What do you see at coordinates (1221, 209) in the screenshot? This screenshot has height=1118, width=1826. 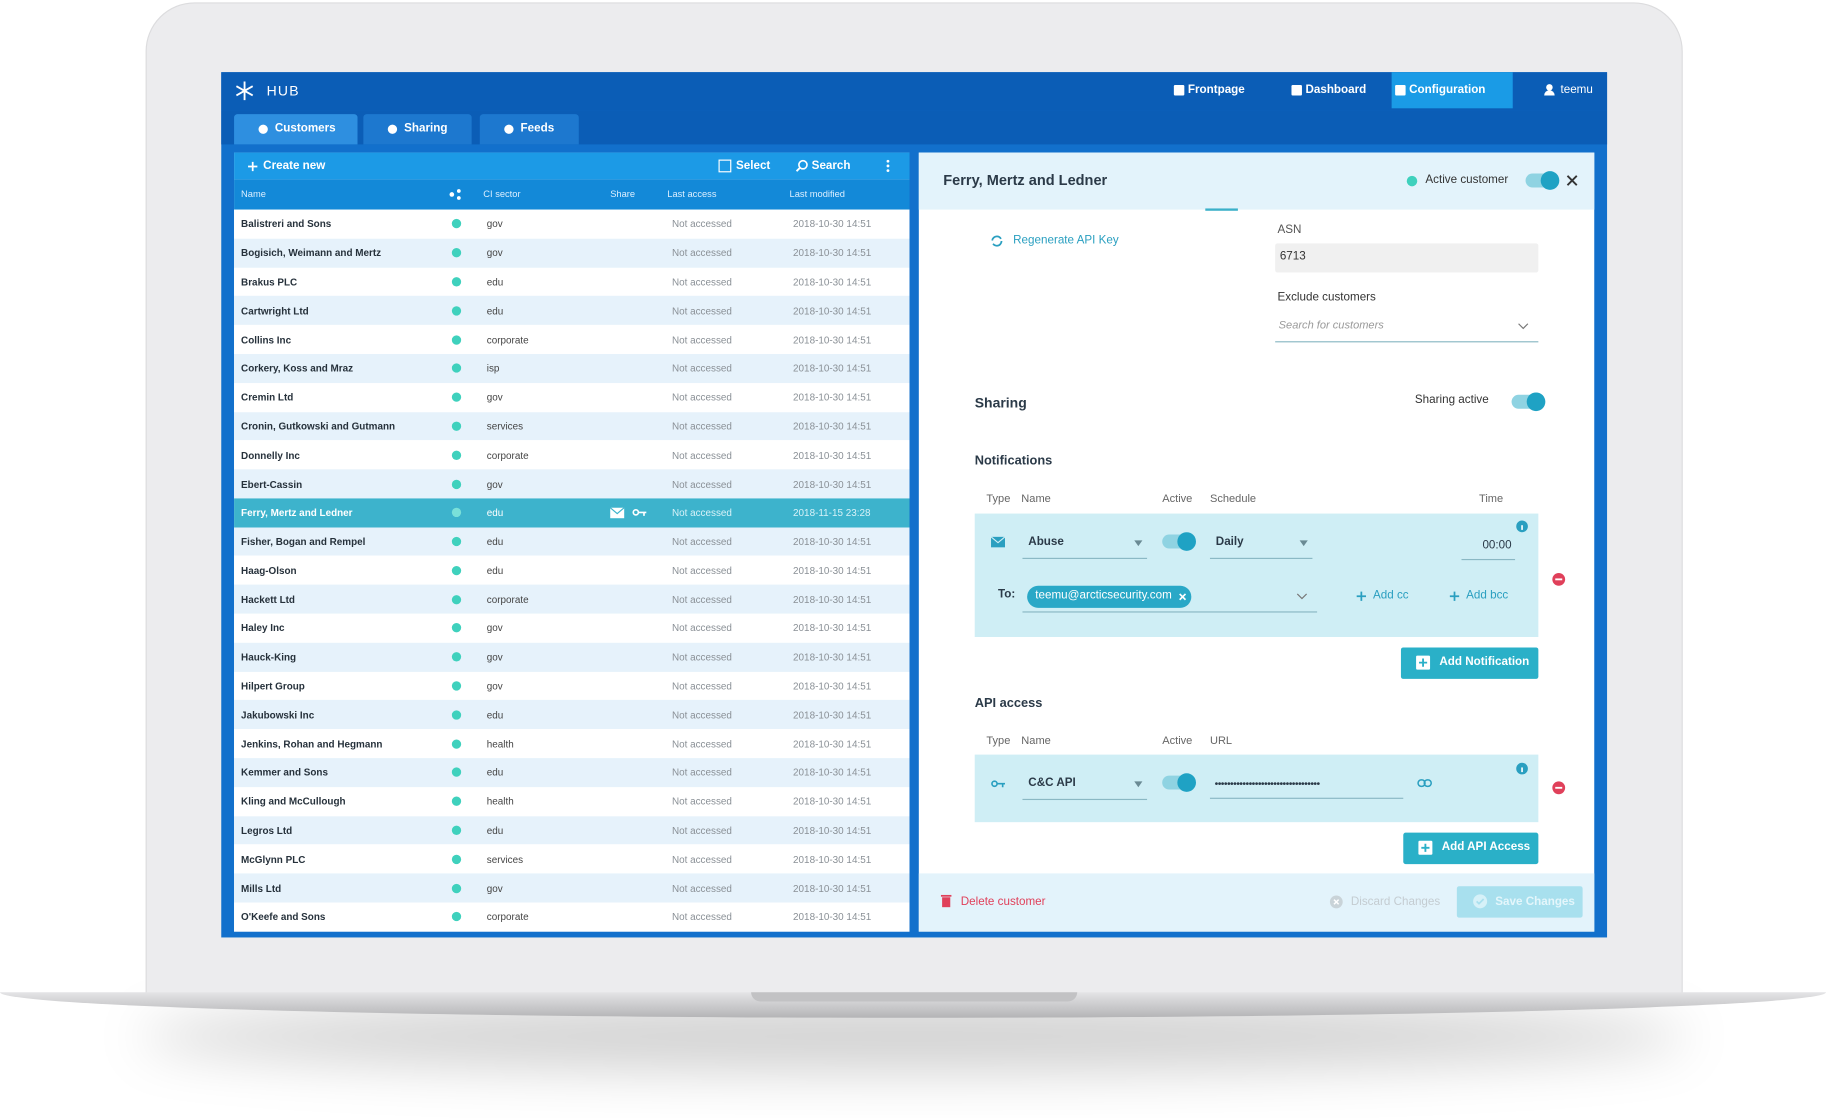 I see `section-indicator` at bounding box center [1221, 209].